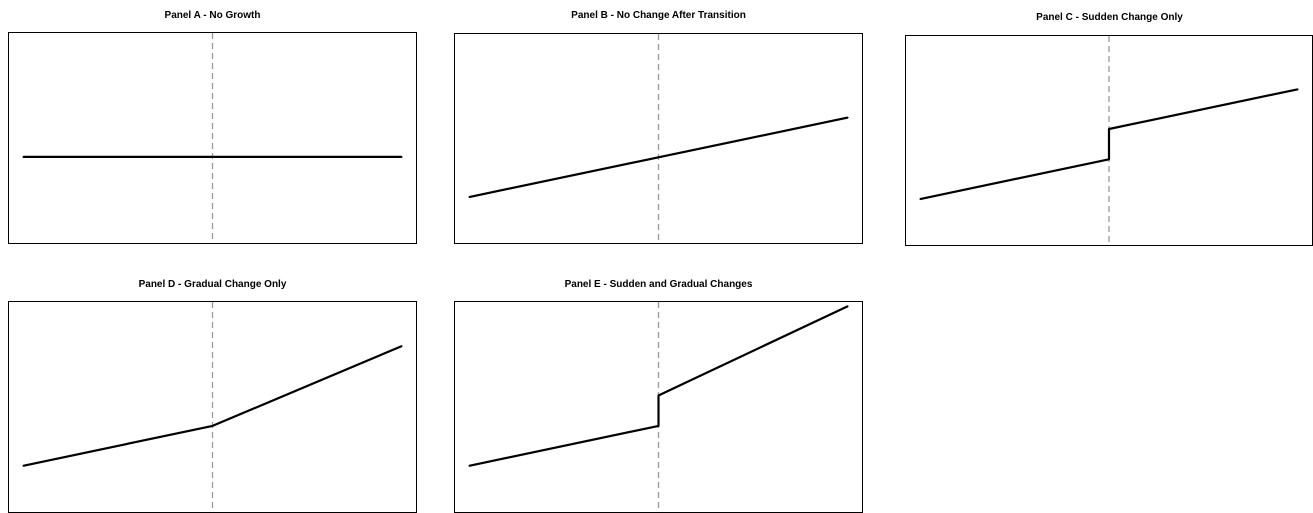  Describe the element at coordinates (1109, 144) in the screenshot. I see `panel-c-series-line` at that location.